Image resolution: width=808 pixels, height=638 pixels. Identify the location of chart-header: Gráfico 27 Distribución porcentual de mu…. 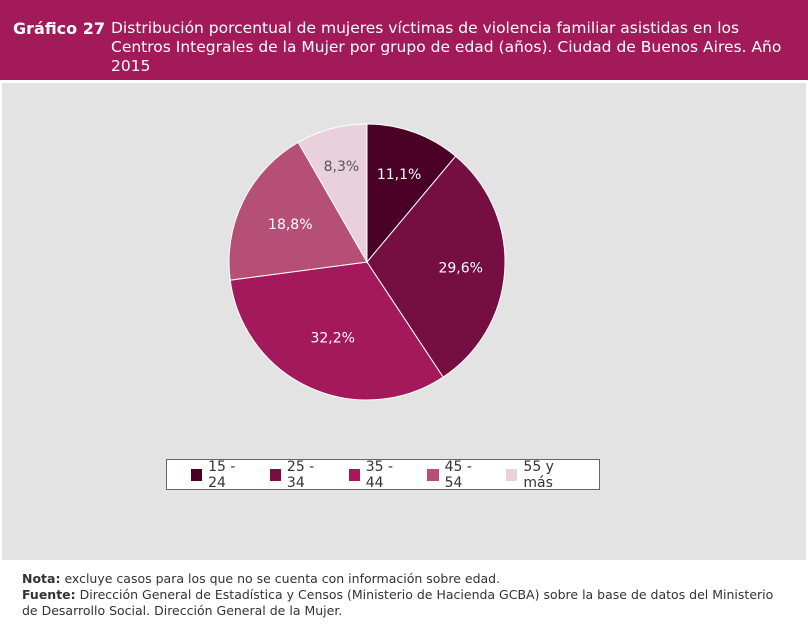
(404, 41).